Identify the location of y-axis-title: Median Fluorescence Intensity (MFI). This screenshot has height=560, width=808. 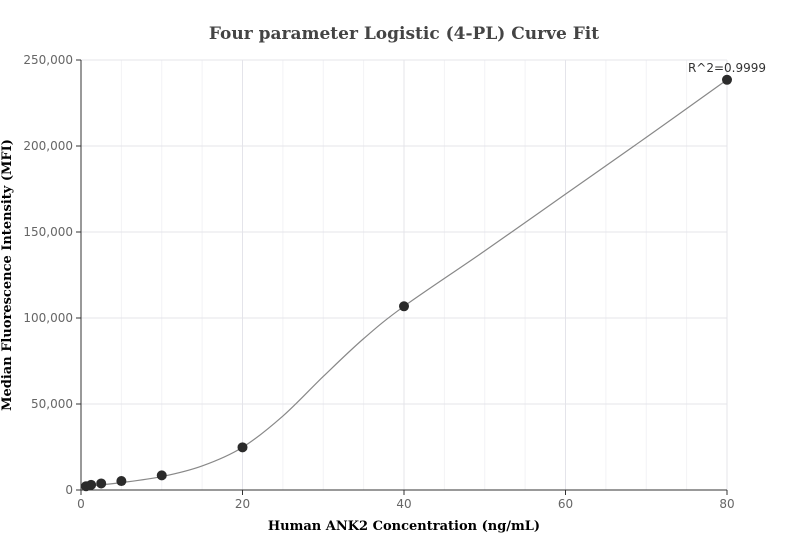
(7, 275).